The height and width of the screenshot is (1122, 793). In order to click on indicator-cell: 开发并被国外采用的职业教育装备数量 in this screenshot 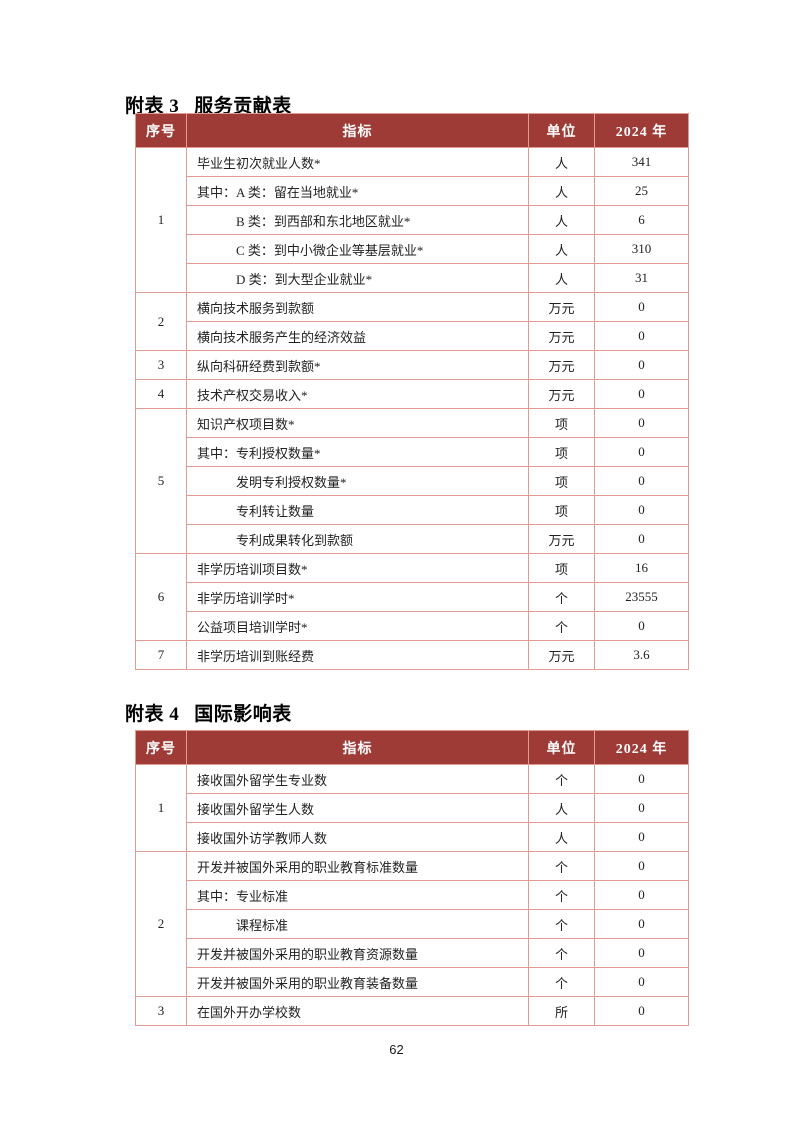, I will do `click(357, 982)`.